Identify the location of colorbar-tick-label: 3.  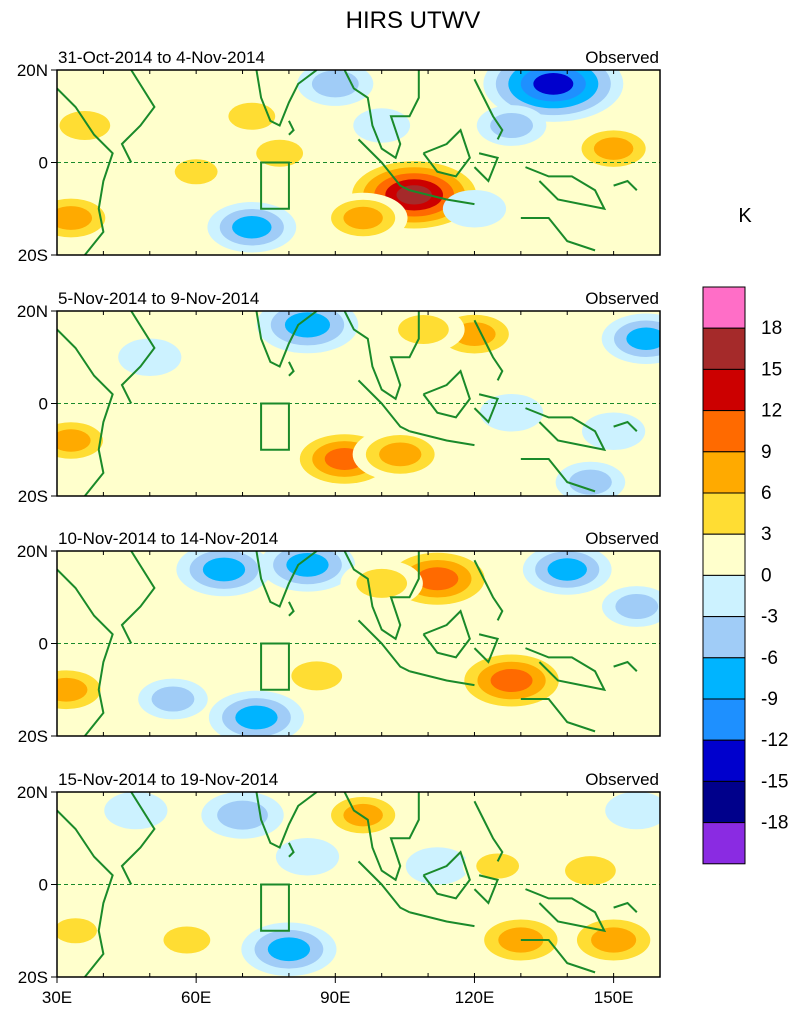
(766, 534).